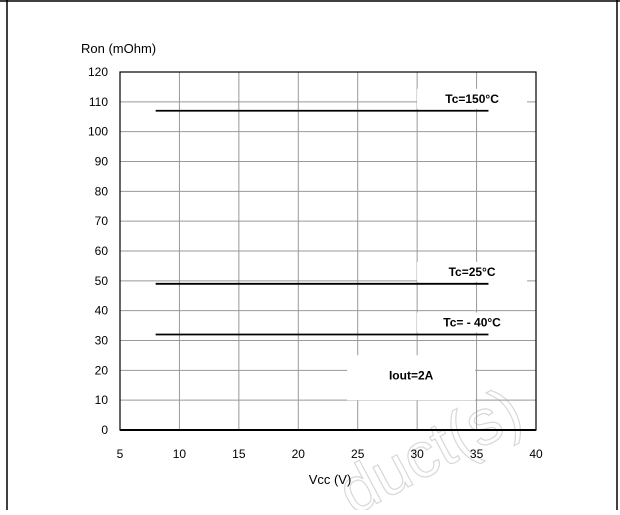  Describe the element at coordinates (536, 454) in the screenshot. I see `x-tick-label-40: 40` at that location.